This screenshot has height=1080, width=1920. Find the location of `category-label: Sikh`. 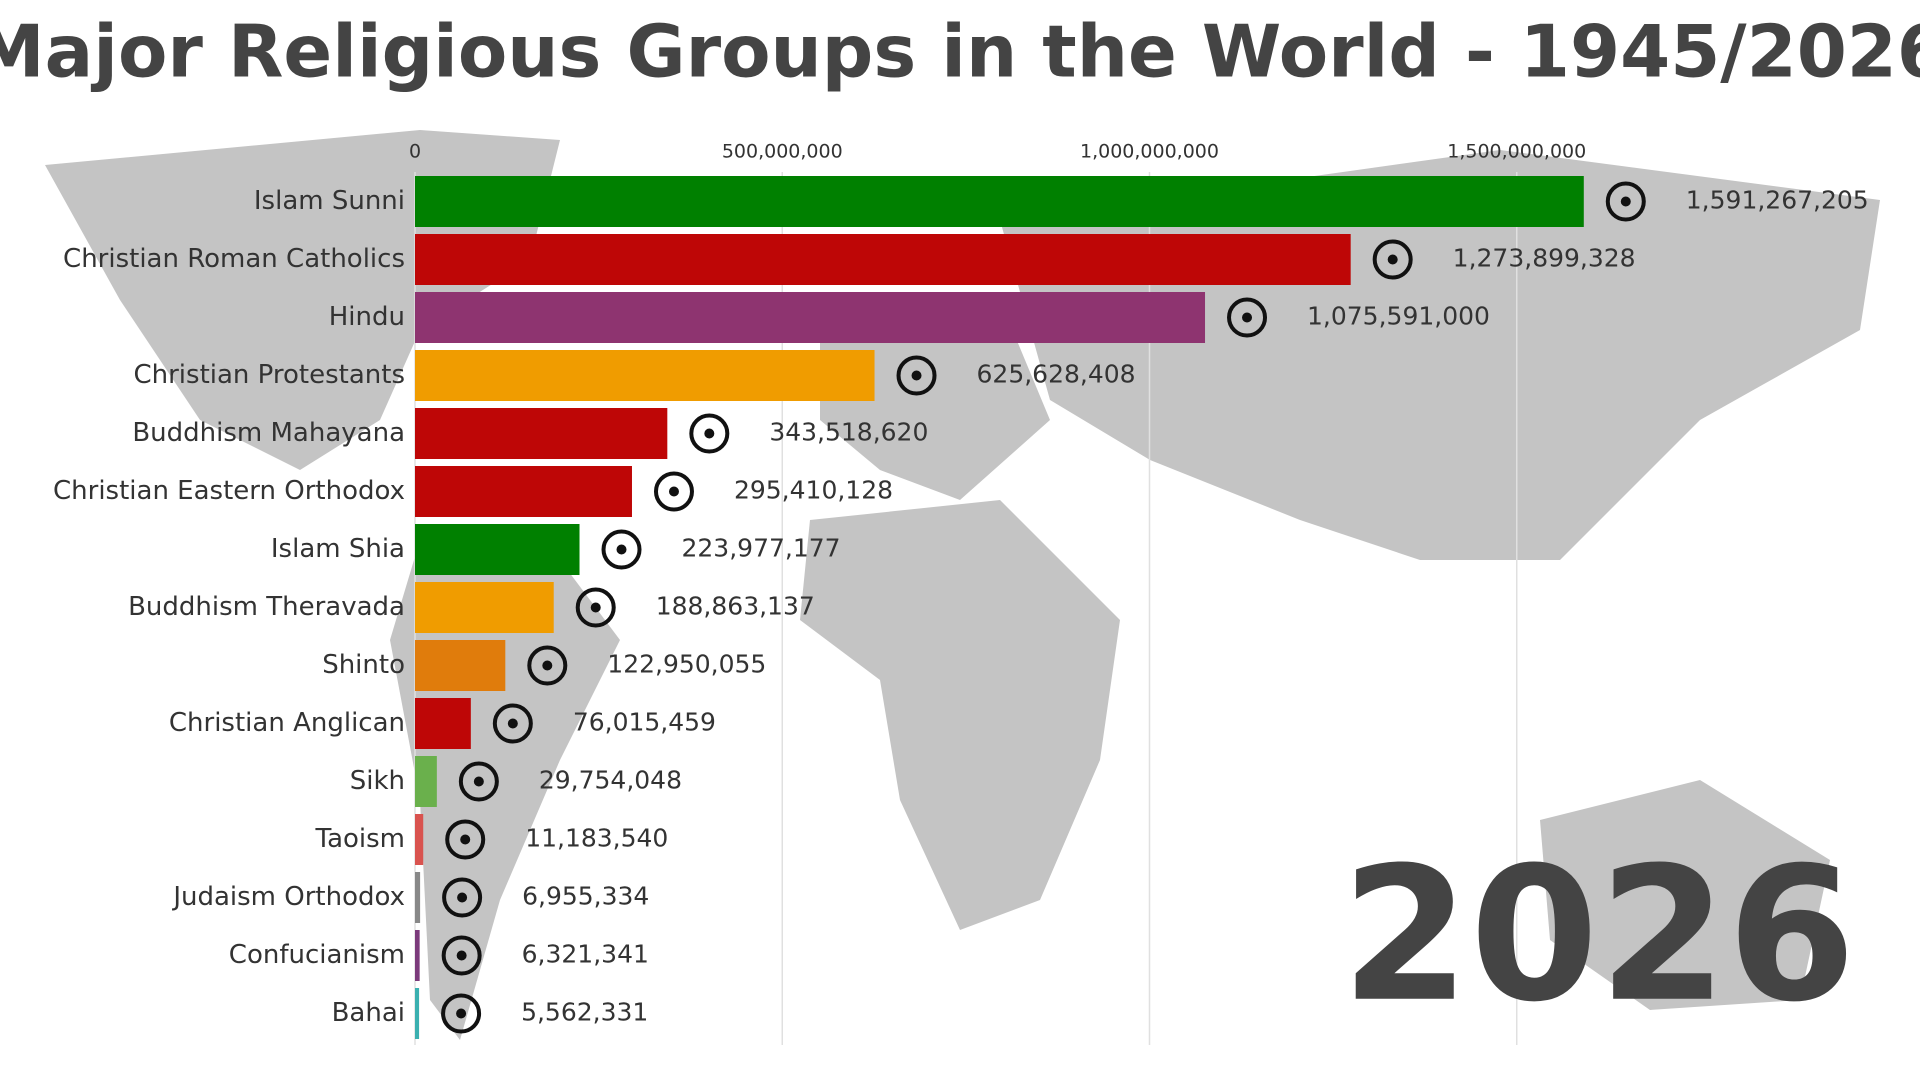

category-label: Sikh is located at coordinates (377, 781).